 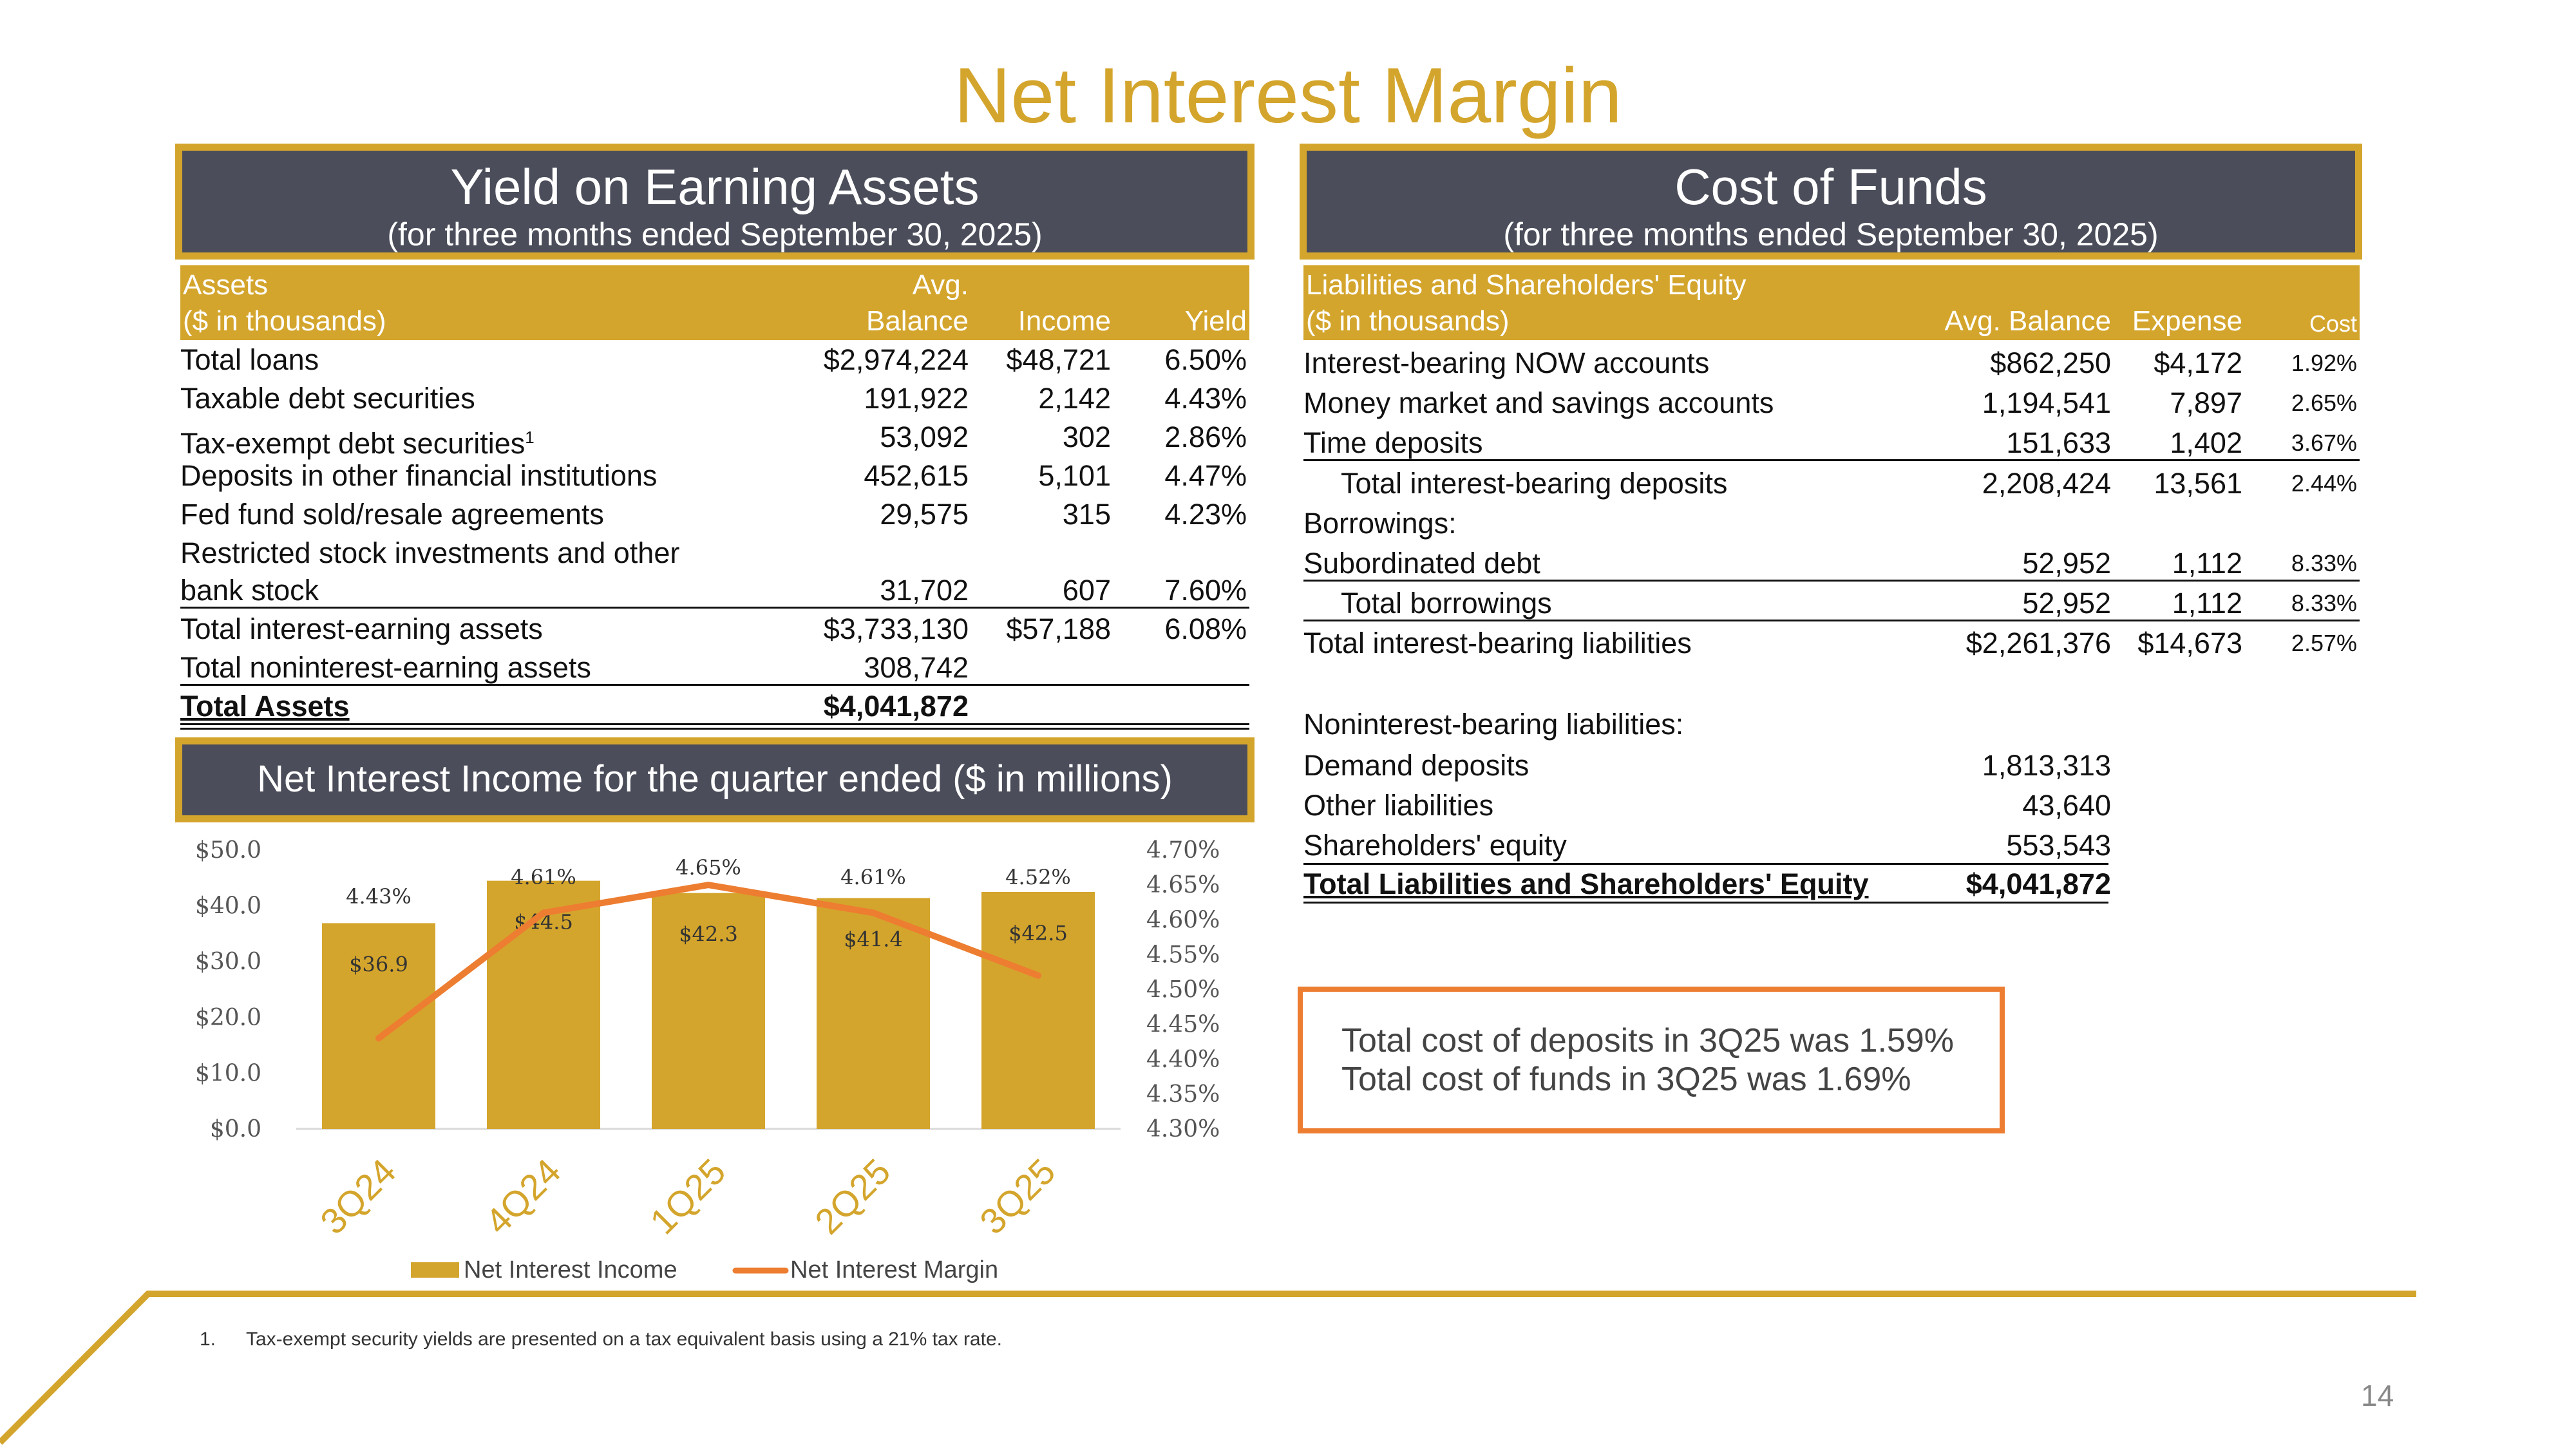 I want to click on legend-nim: Net Interest Margin, so click(x=894, y=1269).